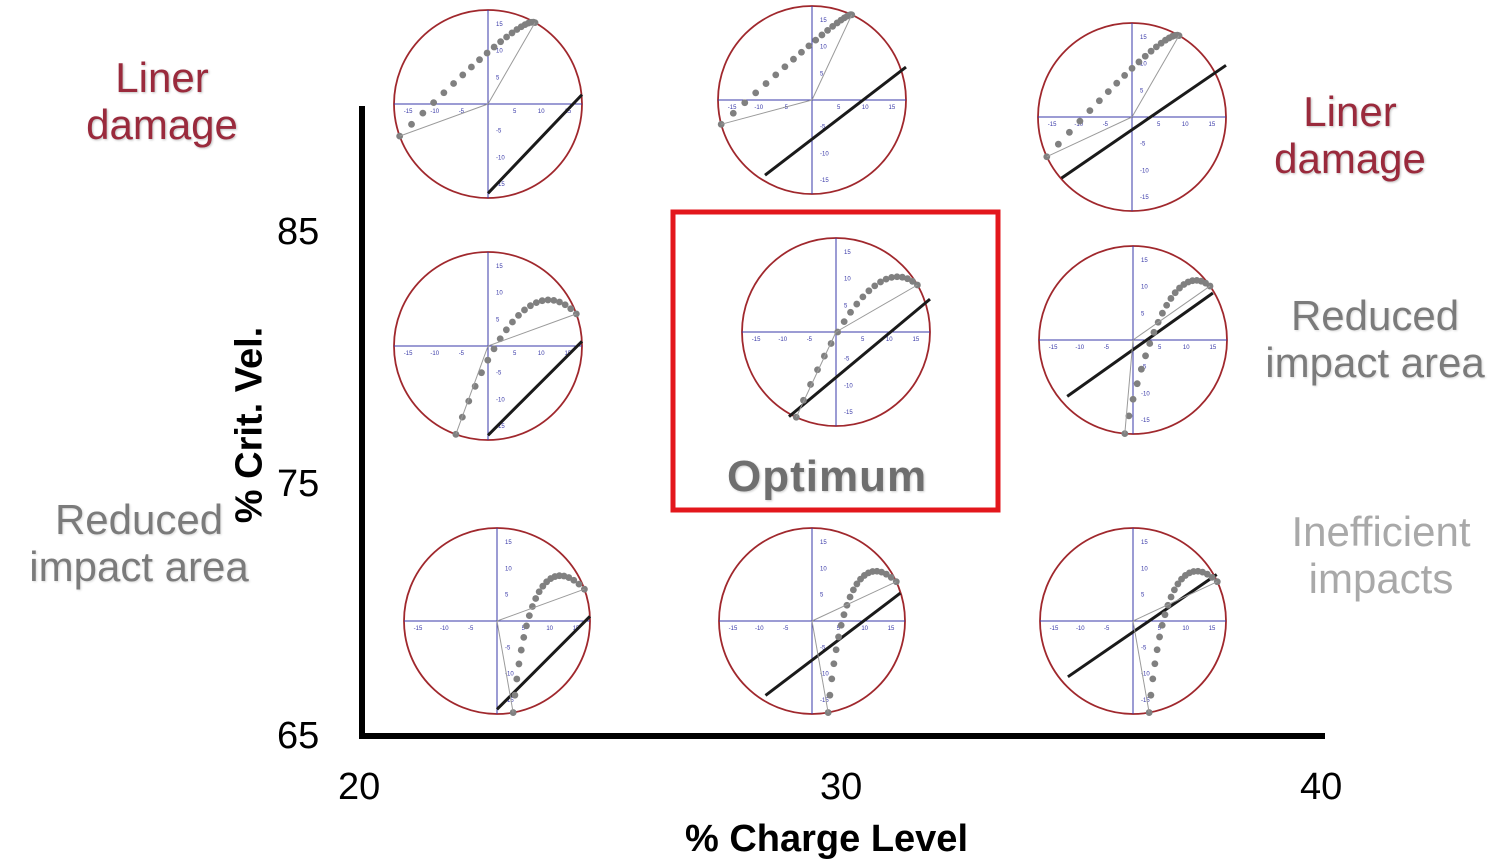  What do you see at coordinates (162, 125) in the screenshot?
I see `label-top-left-line2: damage` at bounding box center [162, 125].